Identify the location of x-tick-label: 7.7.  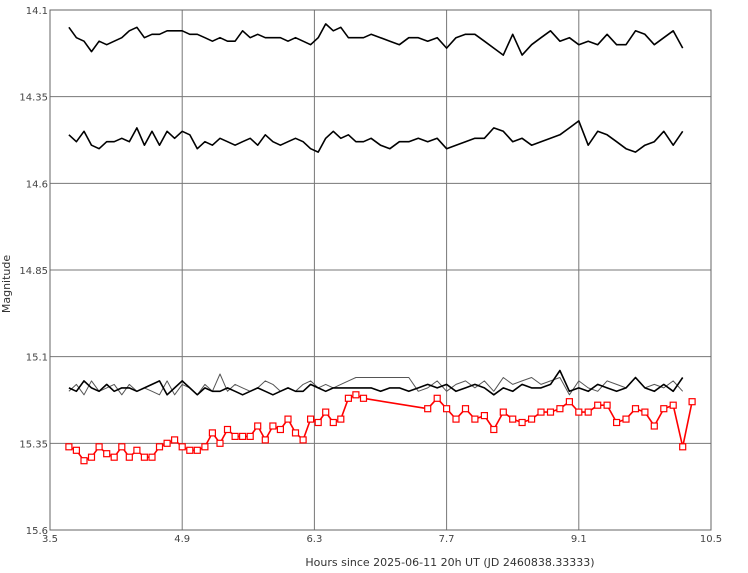
(447, 539).